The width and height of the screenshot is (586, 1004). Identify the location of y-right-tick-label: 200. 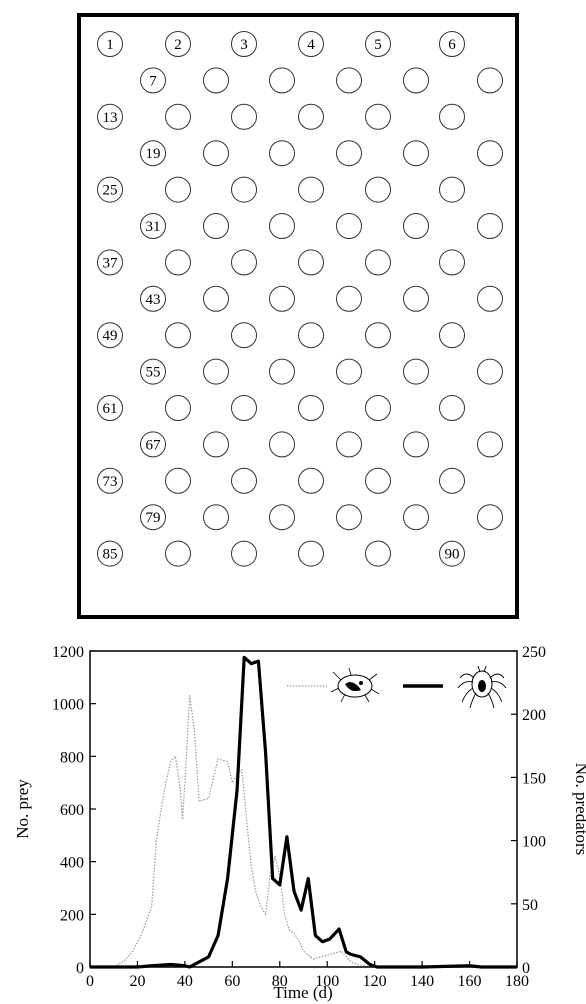
(534, 715).